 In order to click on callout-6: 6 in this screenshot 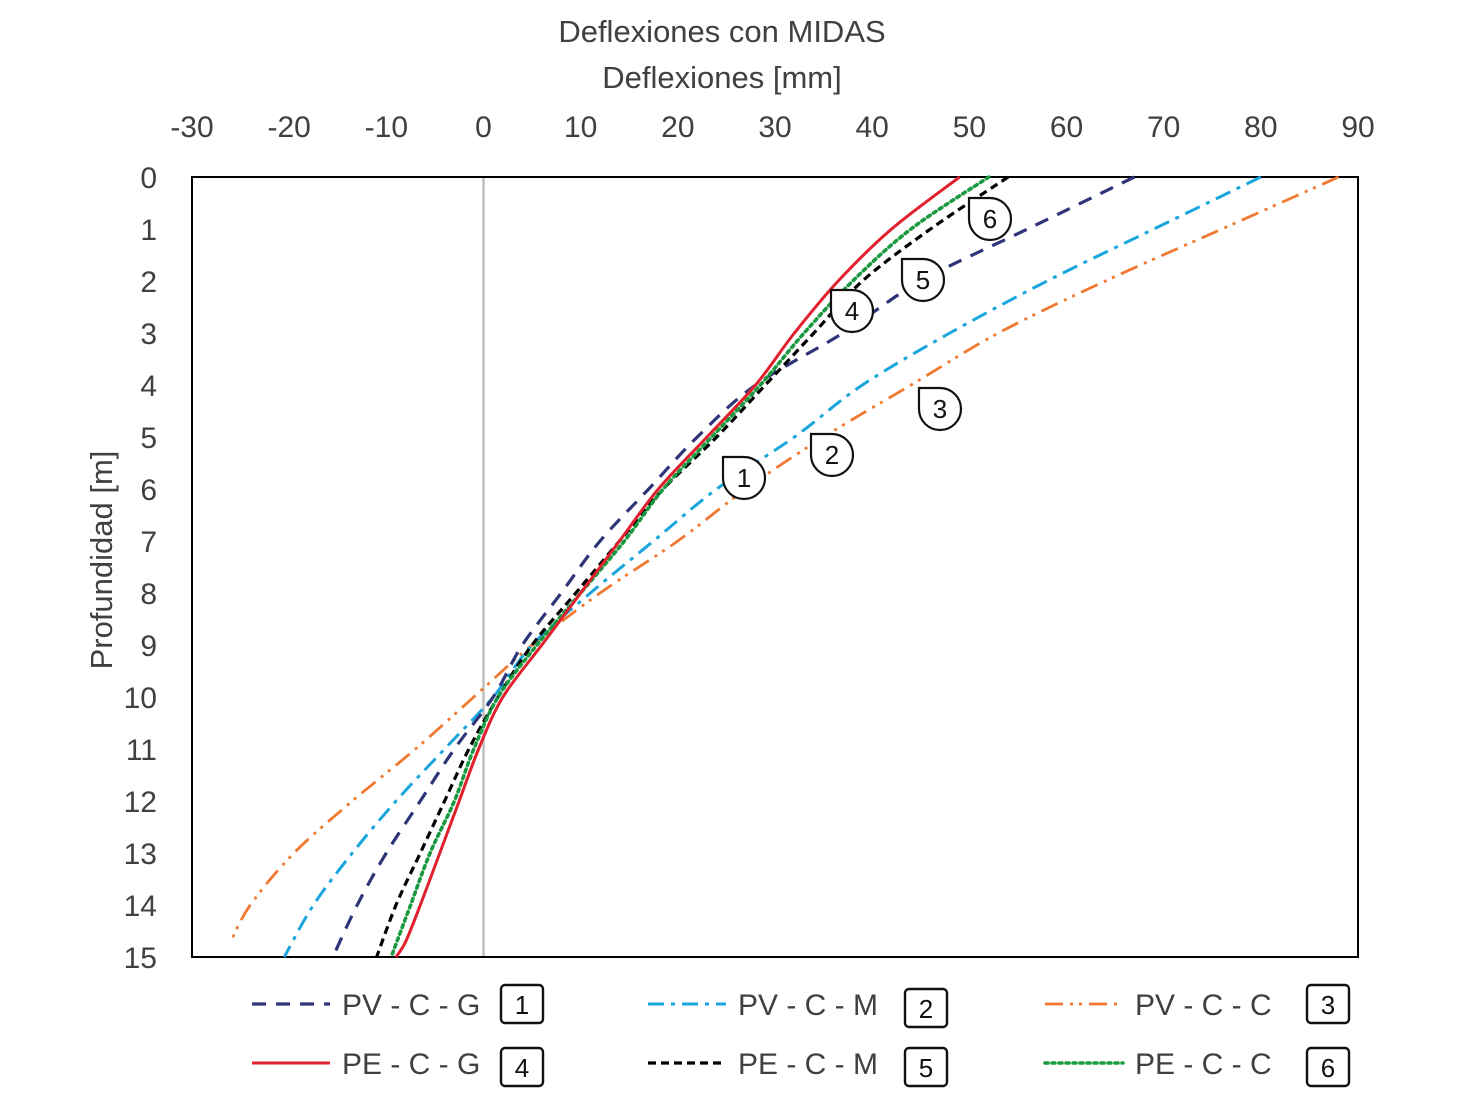, I will do `click(990, 219)`.